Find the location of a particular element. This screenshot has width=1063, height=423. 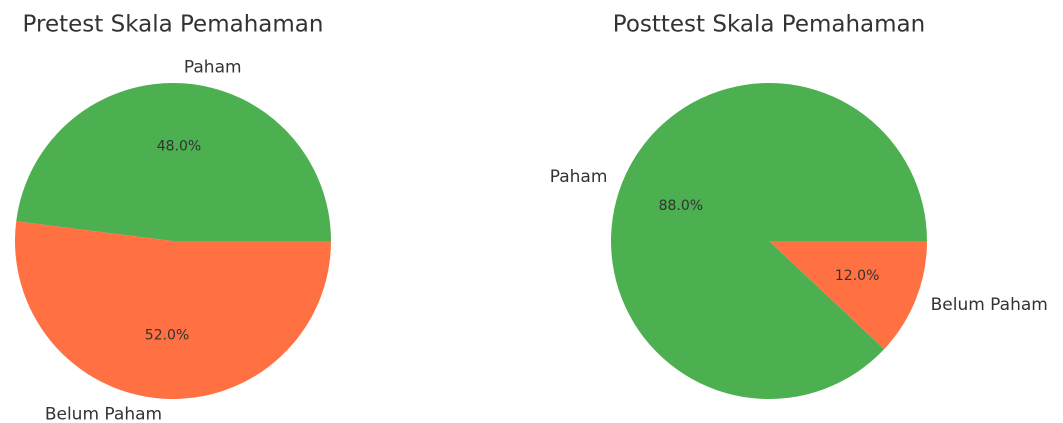

chart-title: Posttest Skala Pemahaman is located at coordinates (769, 25).